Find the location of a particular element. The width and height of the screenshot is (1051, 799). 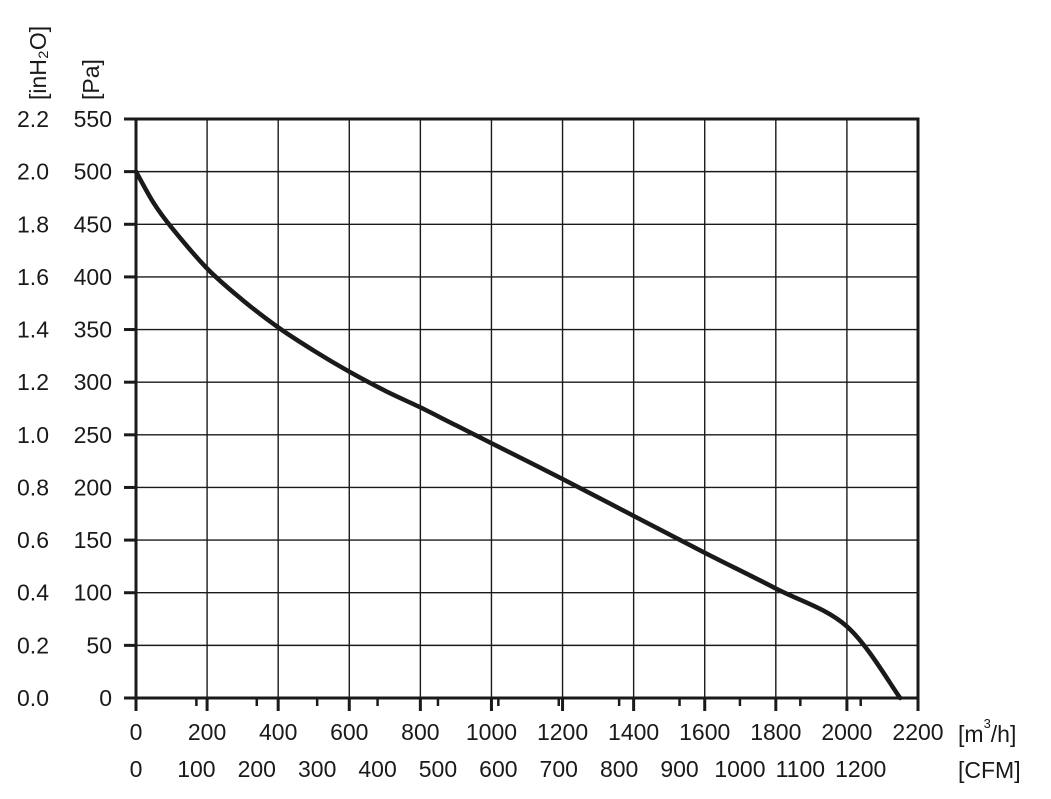

y-tick-label: 450 is located at coordinates (93, 224).